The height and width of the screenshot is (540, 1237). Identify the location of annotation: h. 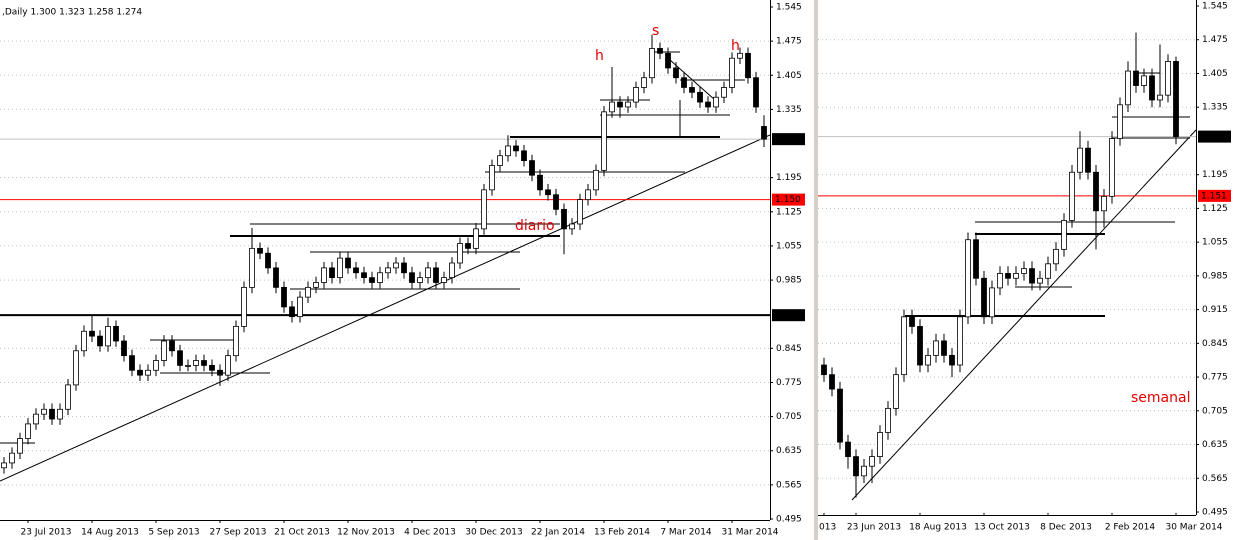
(735, 46).